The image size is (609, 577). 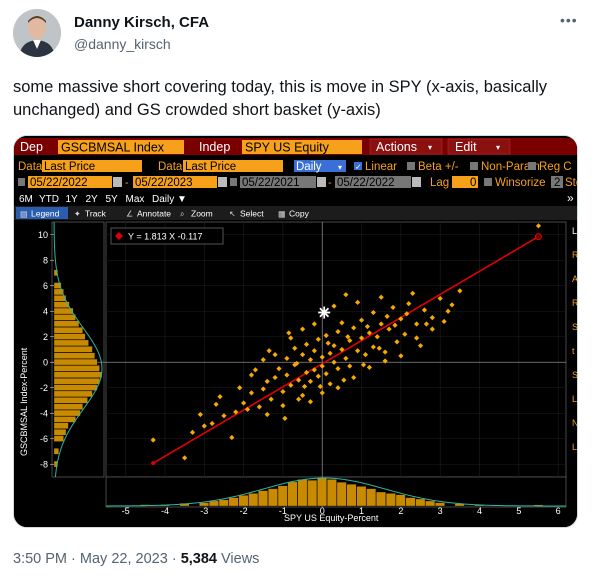 I want to click on equation-legend-box, so click(x=167, y=236).